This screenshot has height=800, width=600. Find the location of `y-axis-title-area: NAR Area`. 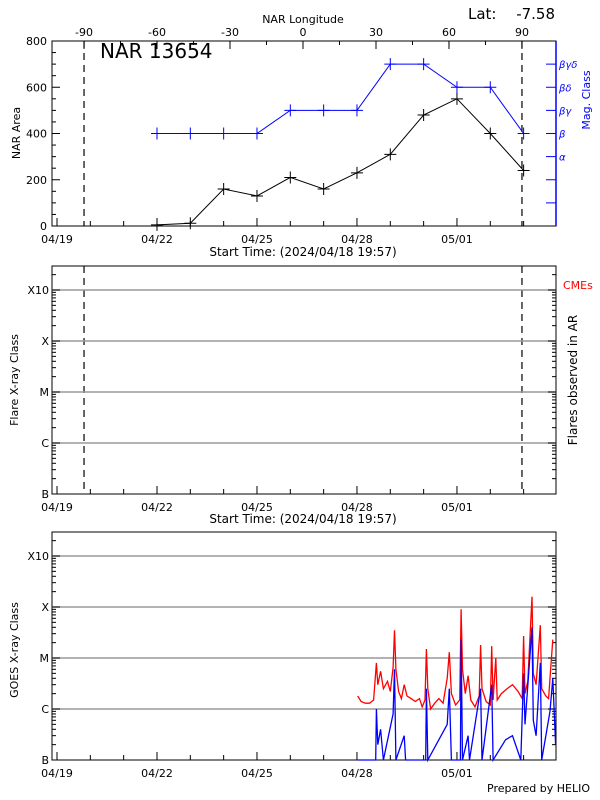

y-axis-title-area: NAR Area is located at coordinates (16, 133).